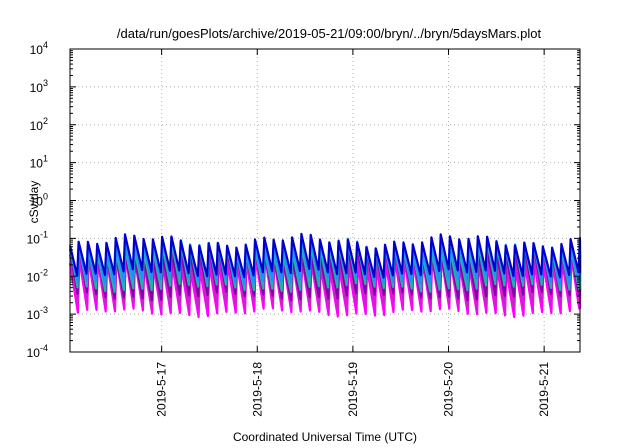 The image size is (640, 448). Describe the element at coordinates (37, 313) in the screenshot. I see `y-tick-label: 10⁻³` at that location.